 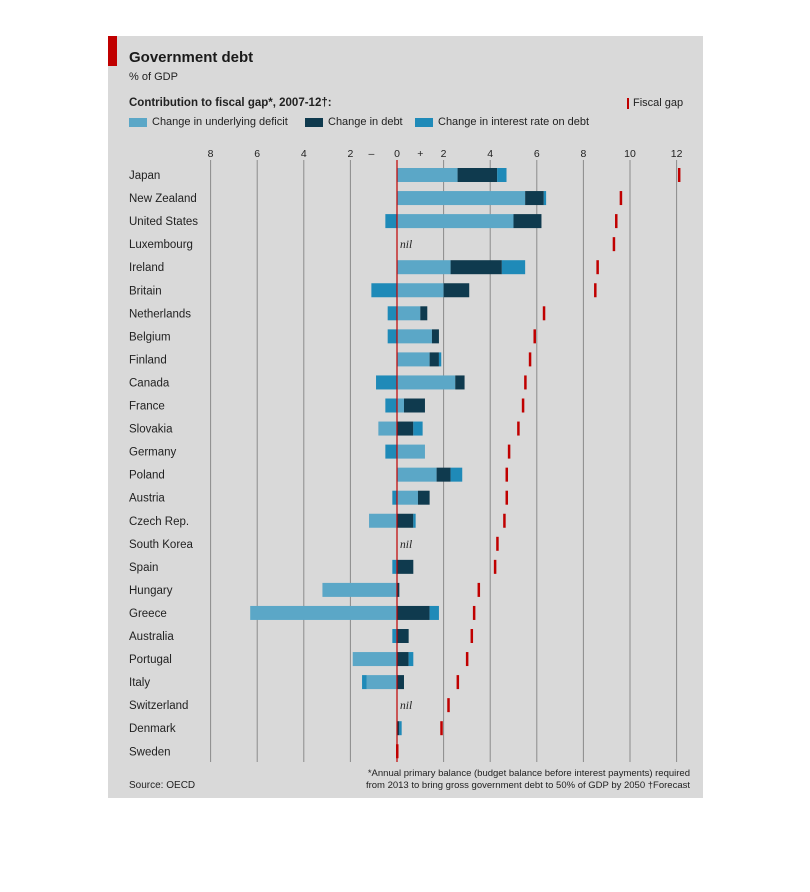 What do you see at coordinates (211, 154) in the screenshot?
I see `x-tick-label-0: 8` at bounding box center [211, 154].